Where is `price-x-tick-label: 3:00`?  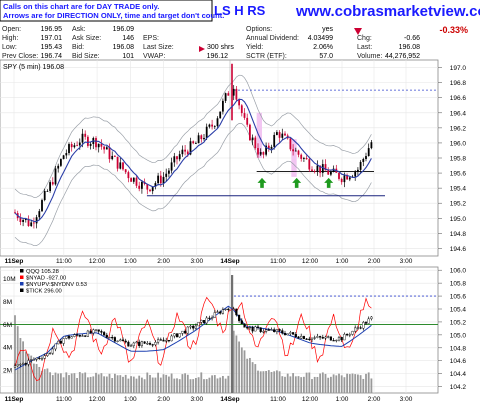 price-x-tick-label: 3:00 is located at coordinates (196, 261).